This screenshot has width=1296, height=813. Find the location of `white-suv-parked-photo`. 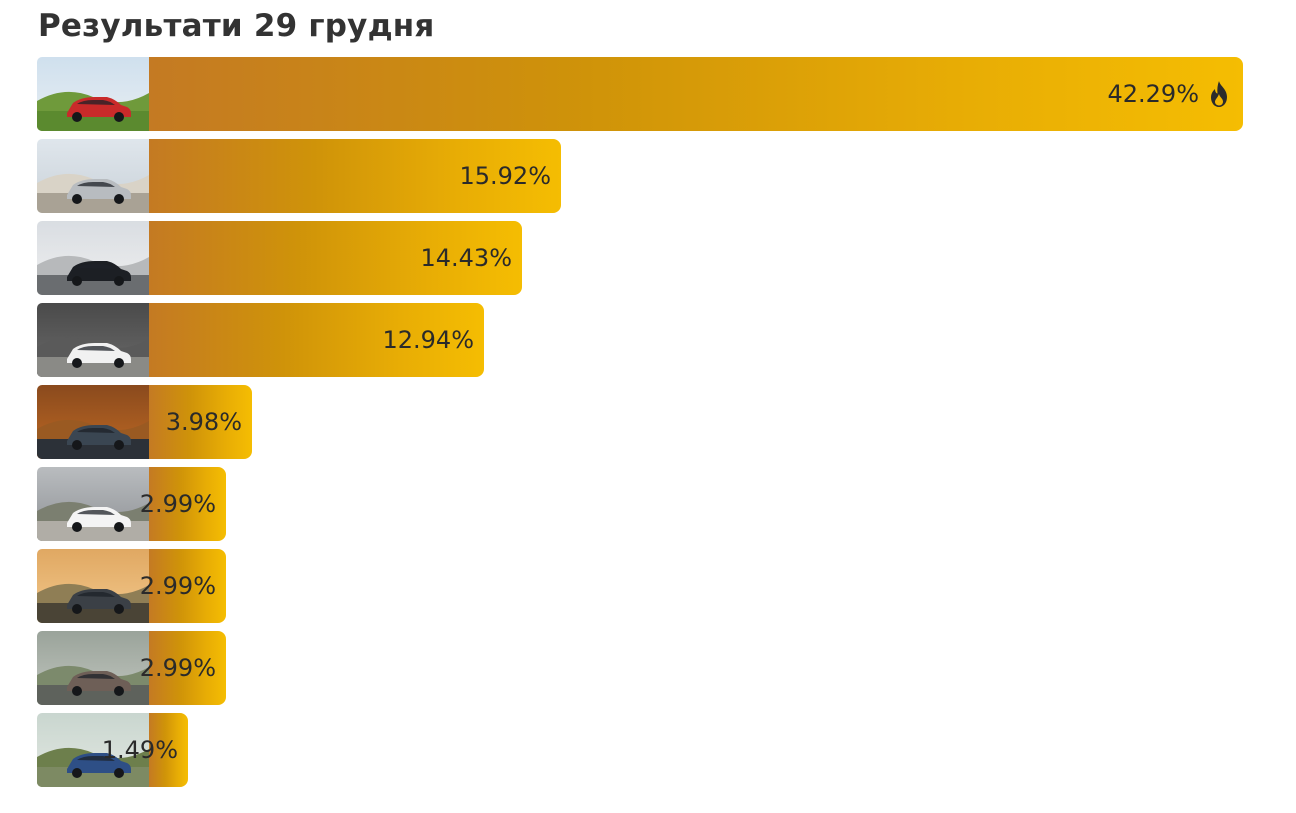

white-suv-parked-photo is located at coordinates (93, 504).